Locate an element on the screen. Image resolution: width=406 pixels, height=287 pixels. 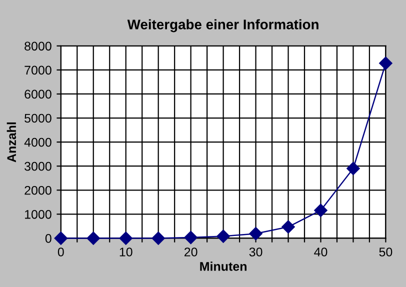
x-tick-label: 30 is located at coordinates (255, 252).